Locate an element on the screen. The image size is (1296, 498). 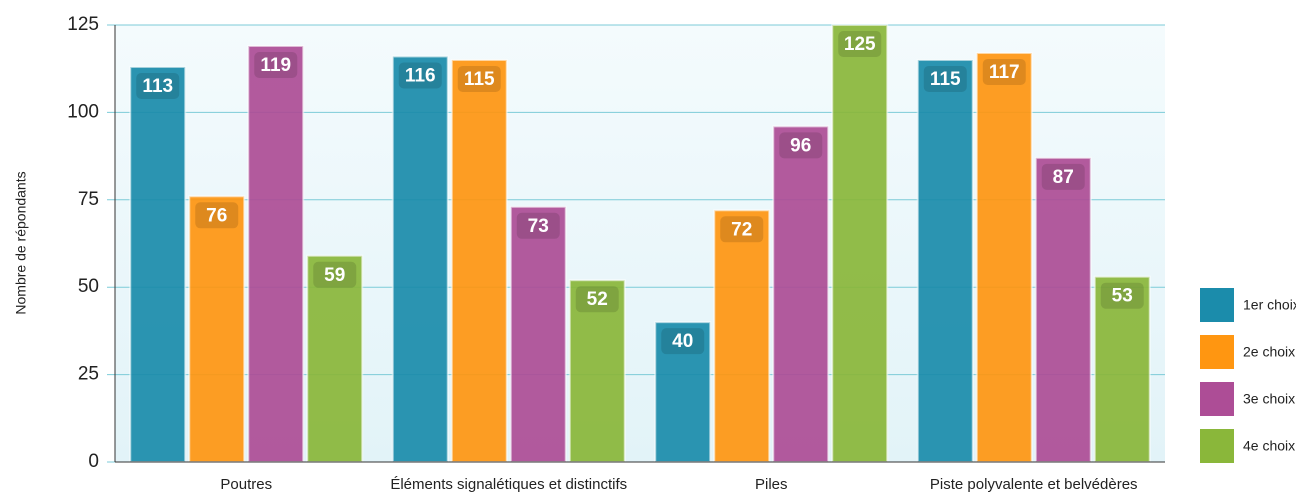
y-tick-label: 50 is located at coordinates (88, 286).